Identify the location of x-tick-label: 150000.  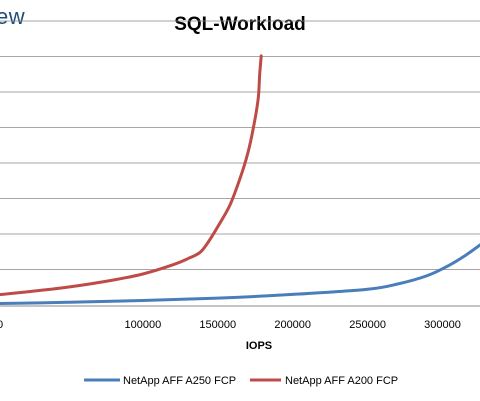
(217, 325).